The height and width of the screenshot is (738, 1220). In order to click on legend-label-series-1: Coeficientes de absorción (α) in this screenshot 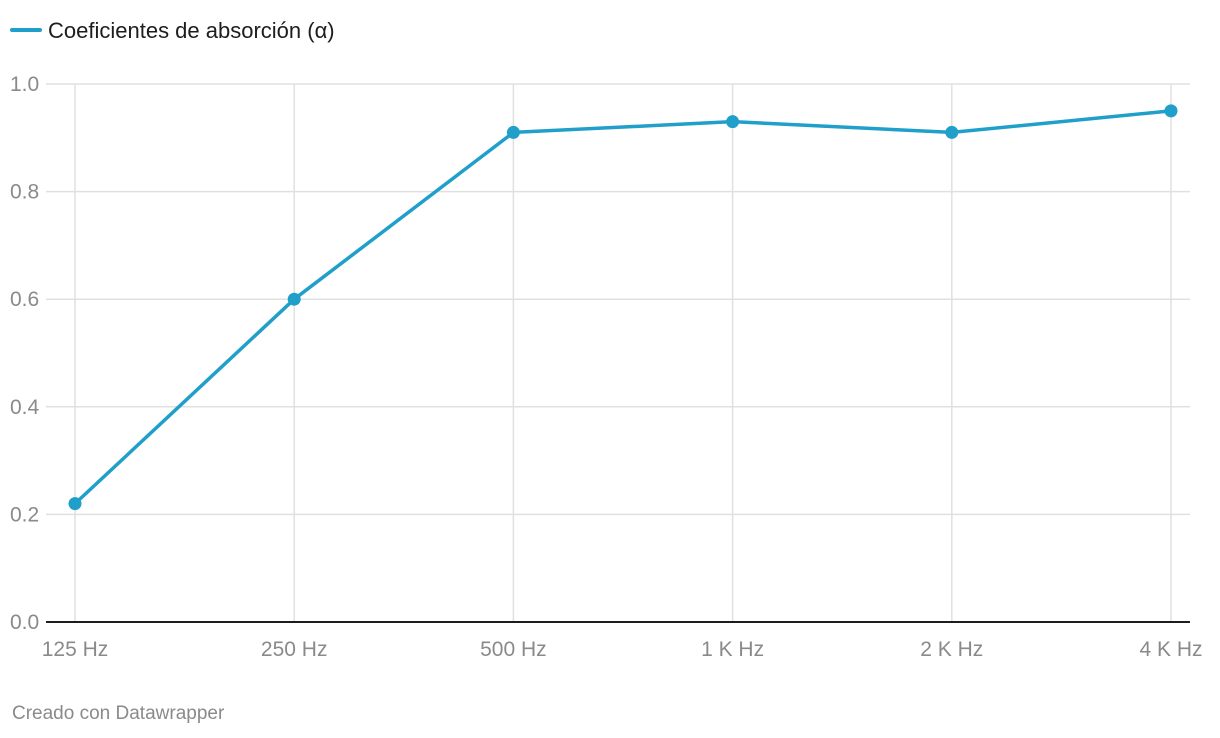, I will do `click(191, 30)`.